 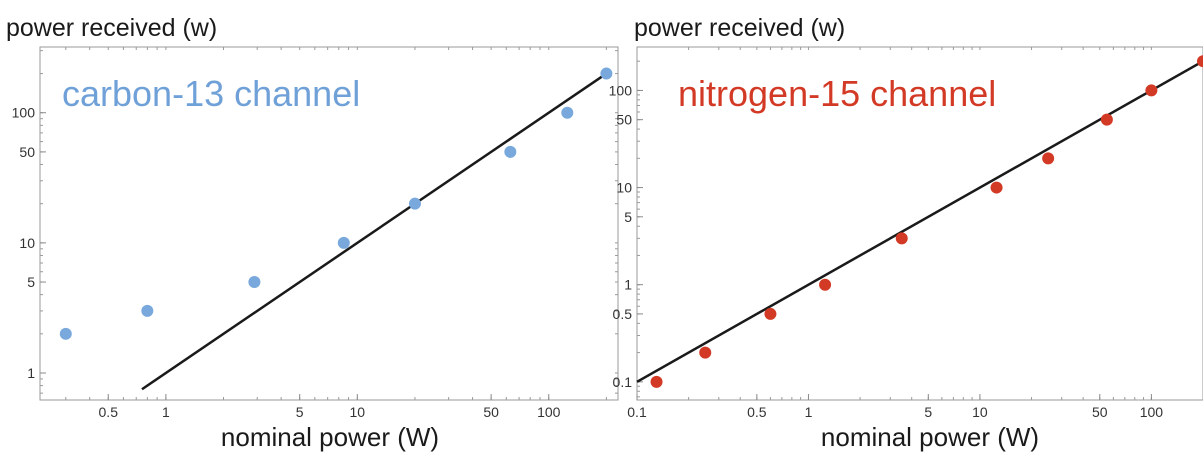 What do you see at coordinates (623, 314) in the screenshot?
I see `y-tick-label: 0.5` at bounding box center [623, 314].